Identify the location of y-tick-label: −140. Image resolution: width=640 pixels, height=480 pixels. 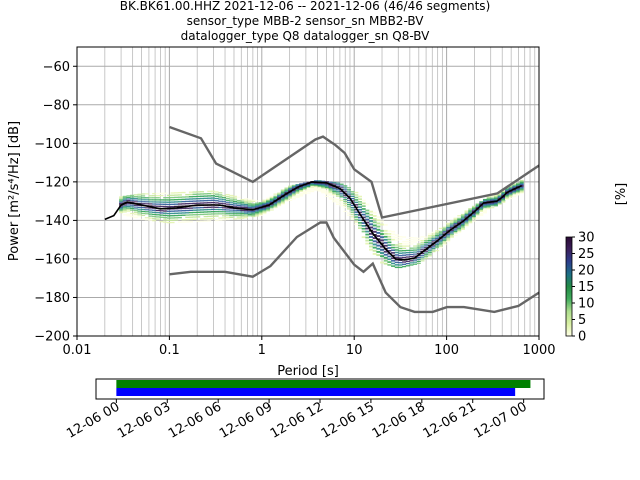
(52, 221).